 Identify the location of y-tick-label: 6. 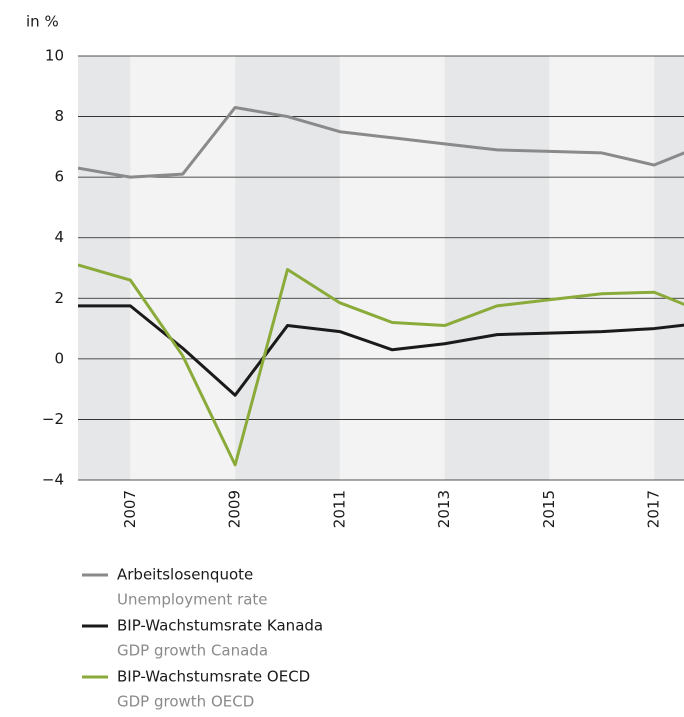
(59, 177).